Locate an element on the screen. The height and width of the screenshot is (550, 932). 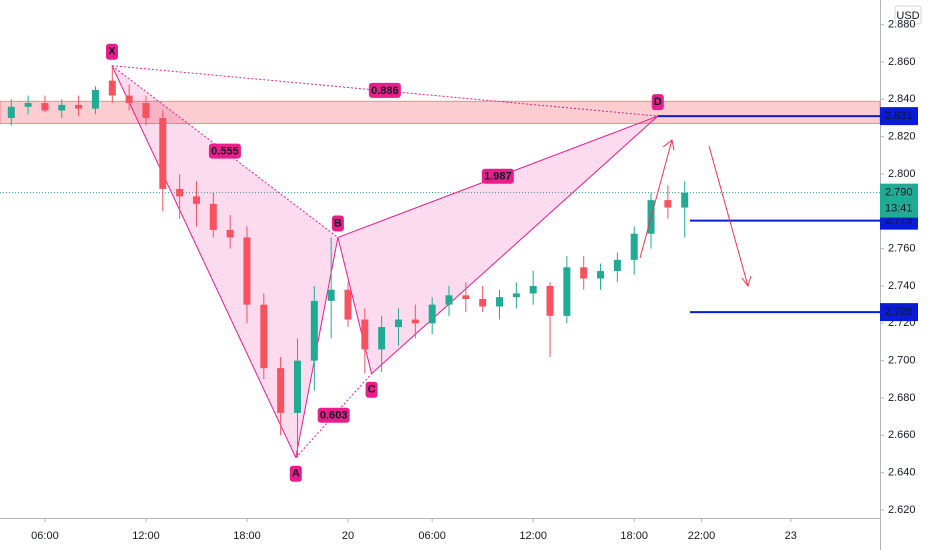
point-label: C is located at coordinates (372, 390).